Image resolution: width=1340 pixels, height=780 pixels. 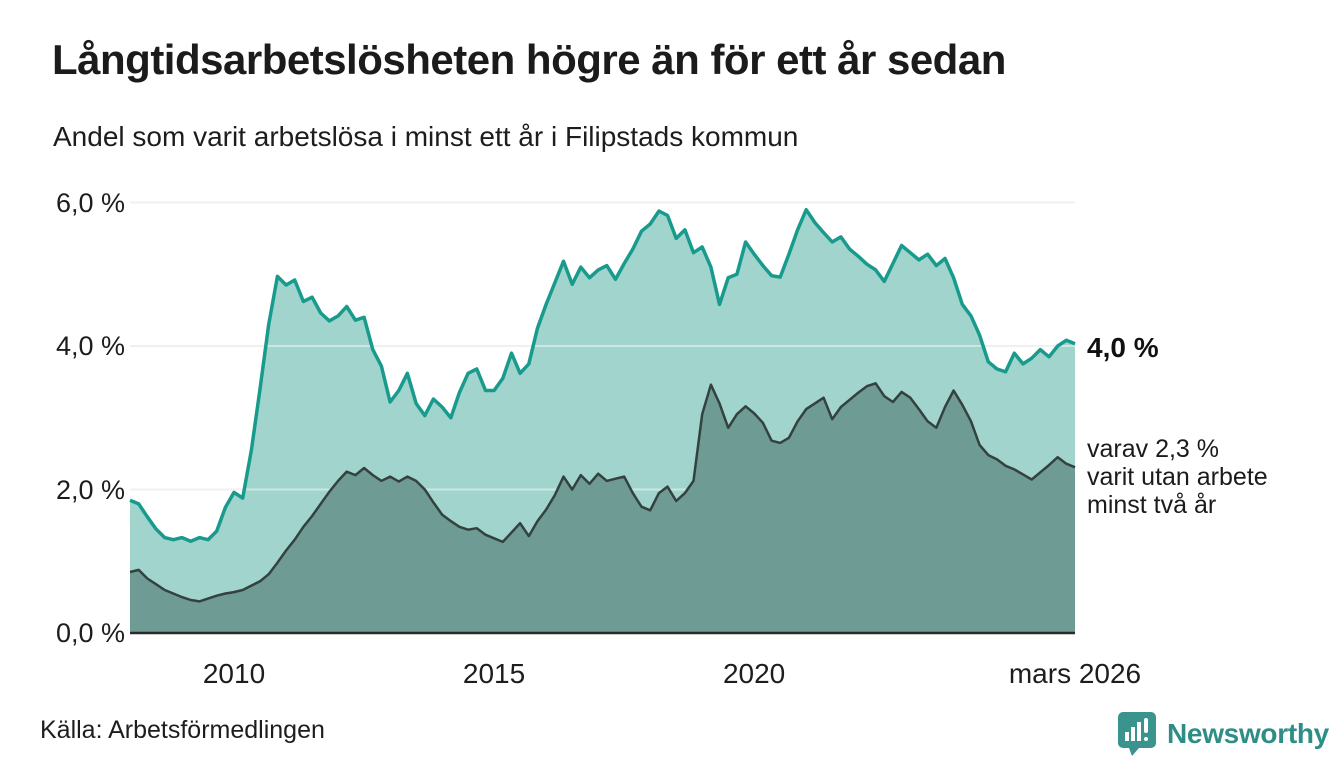 I want to click on x-axis-tick-label: 2020, so click(x=754, y=673).